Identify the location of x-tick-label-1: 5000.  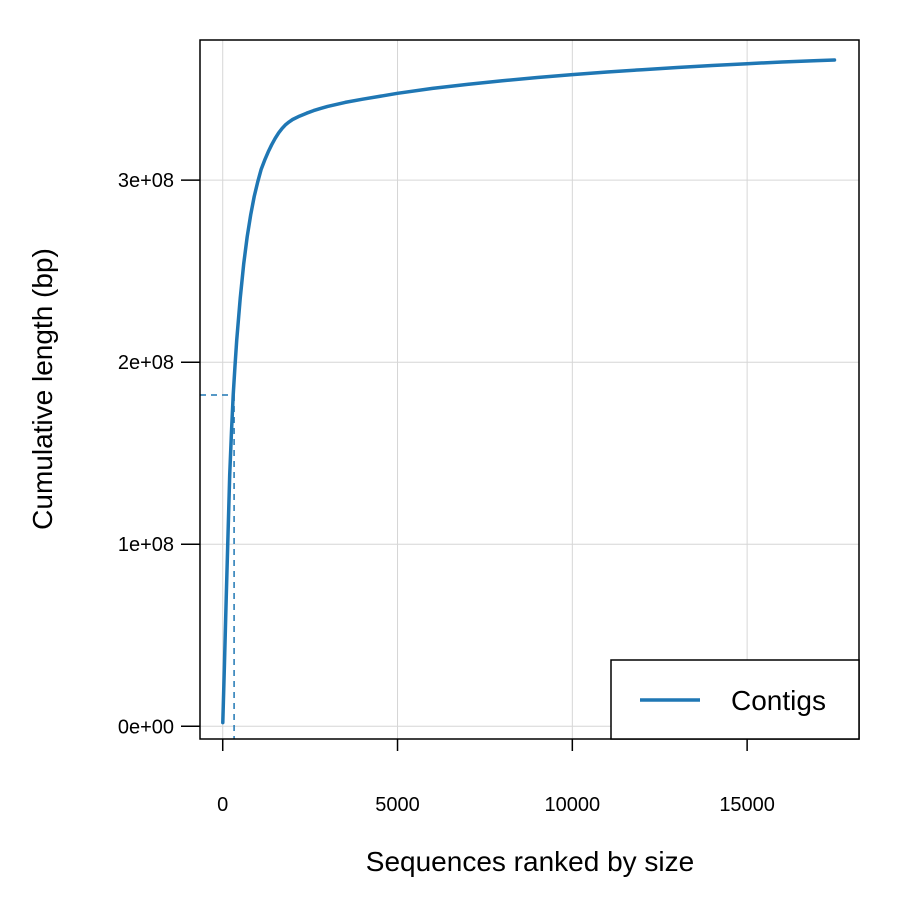
(397, 805).